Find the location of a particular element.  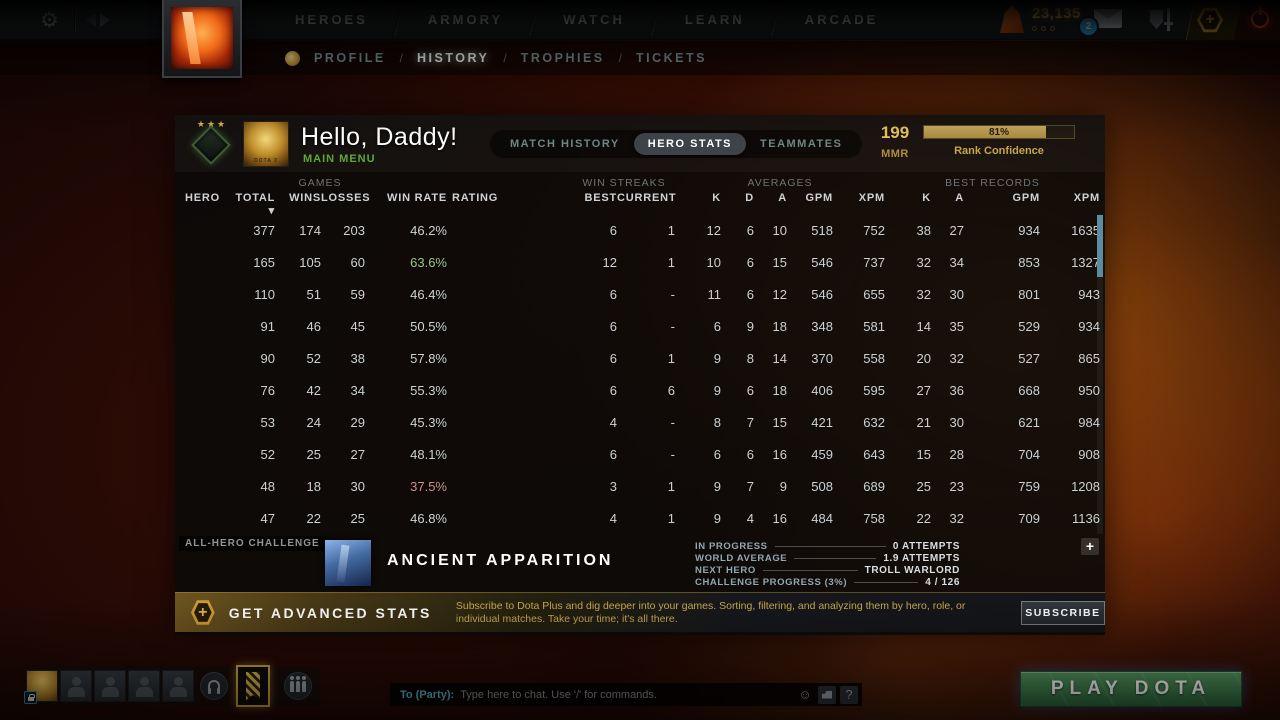

dota-flame-icon is located at coordinates (202, 38).